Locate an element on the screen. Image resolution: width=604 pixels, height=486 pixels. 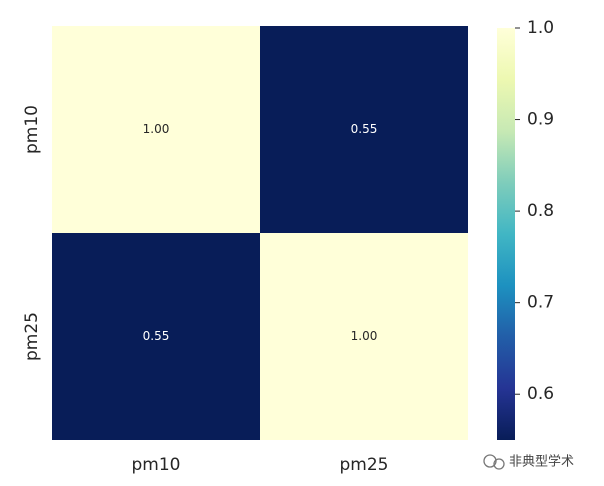
watermark-text: 非典型学术 is located at coordinates (541, 462).